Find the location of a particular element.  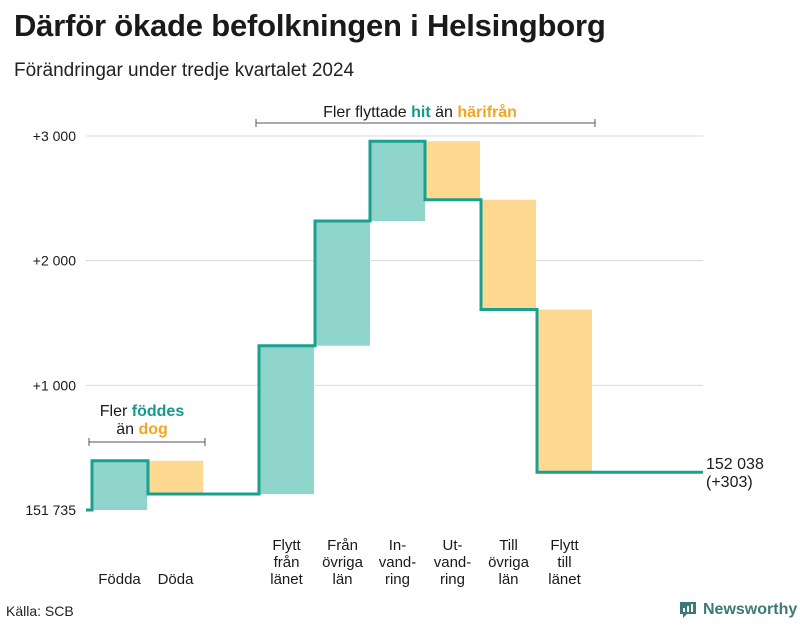

births-annotation-highlight-out: dog is located at coordinates (152, 429).